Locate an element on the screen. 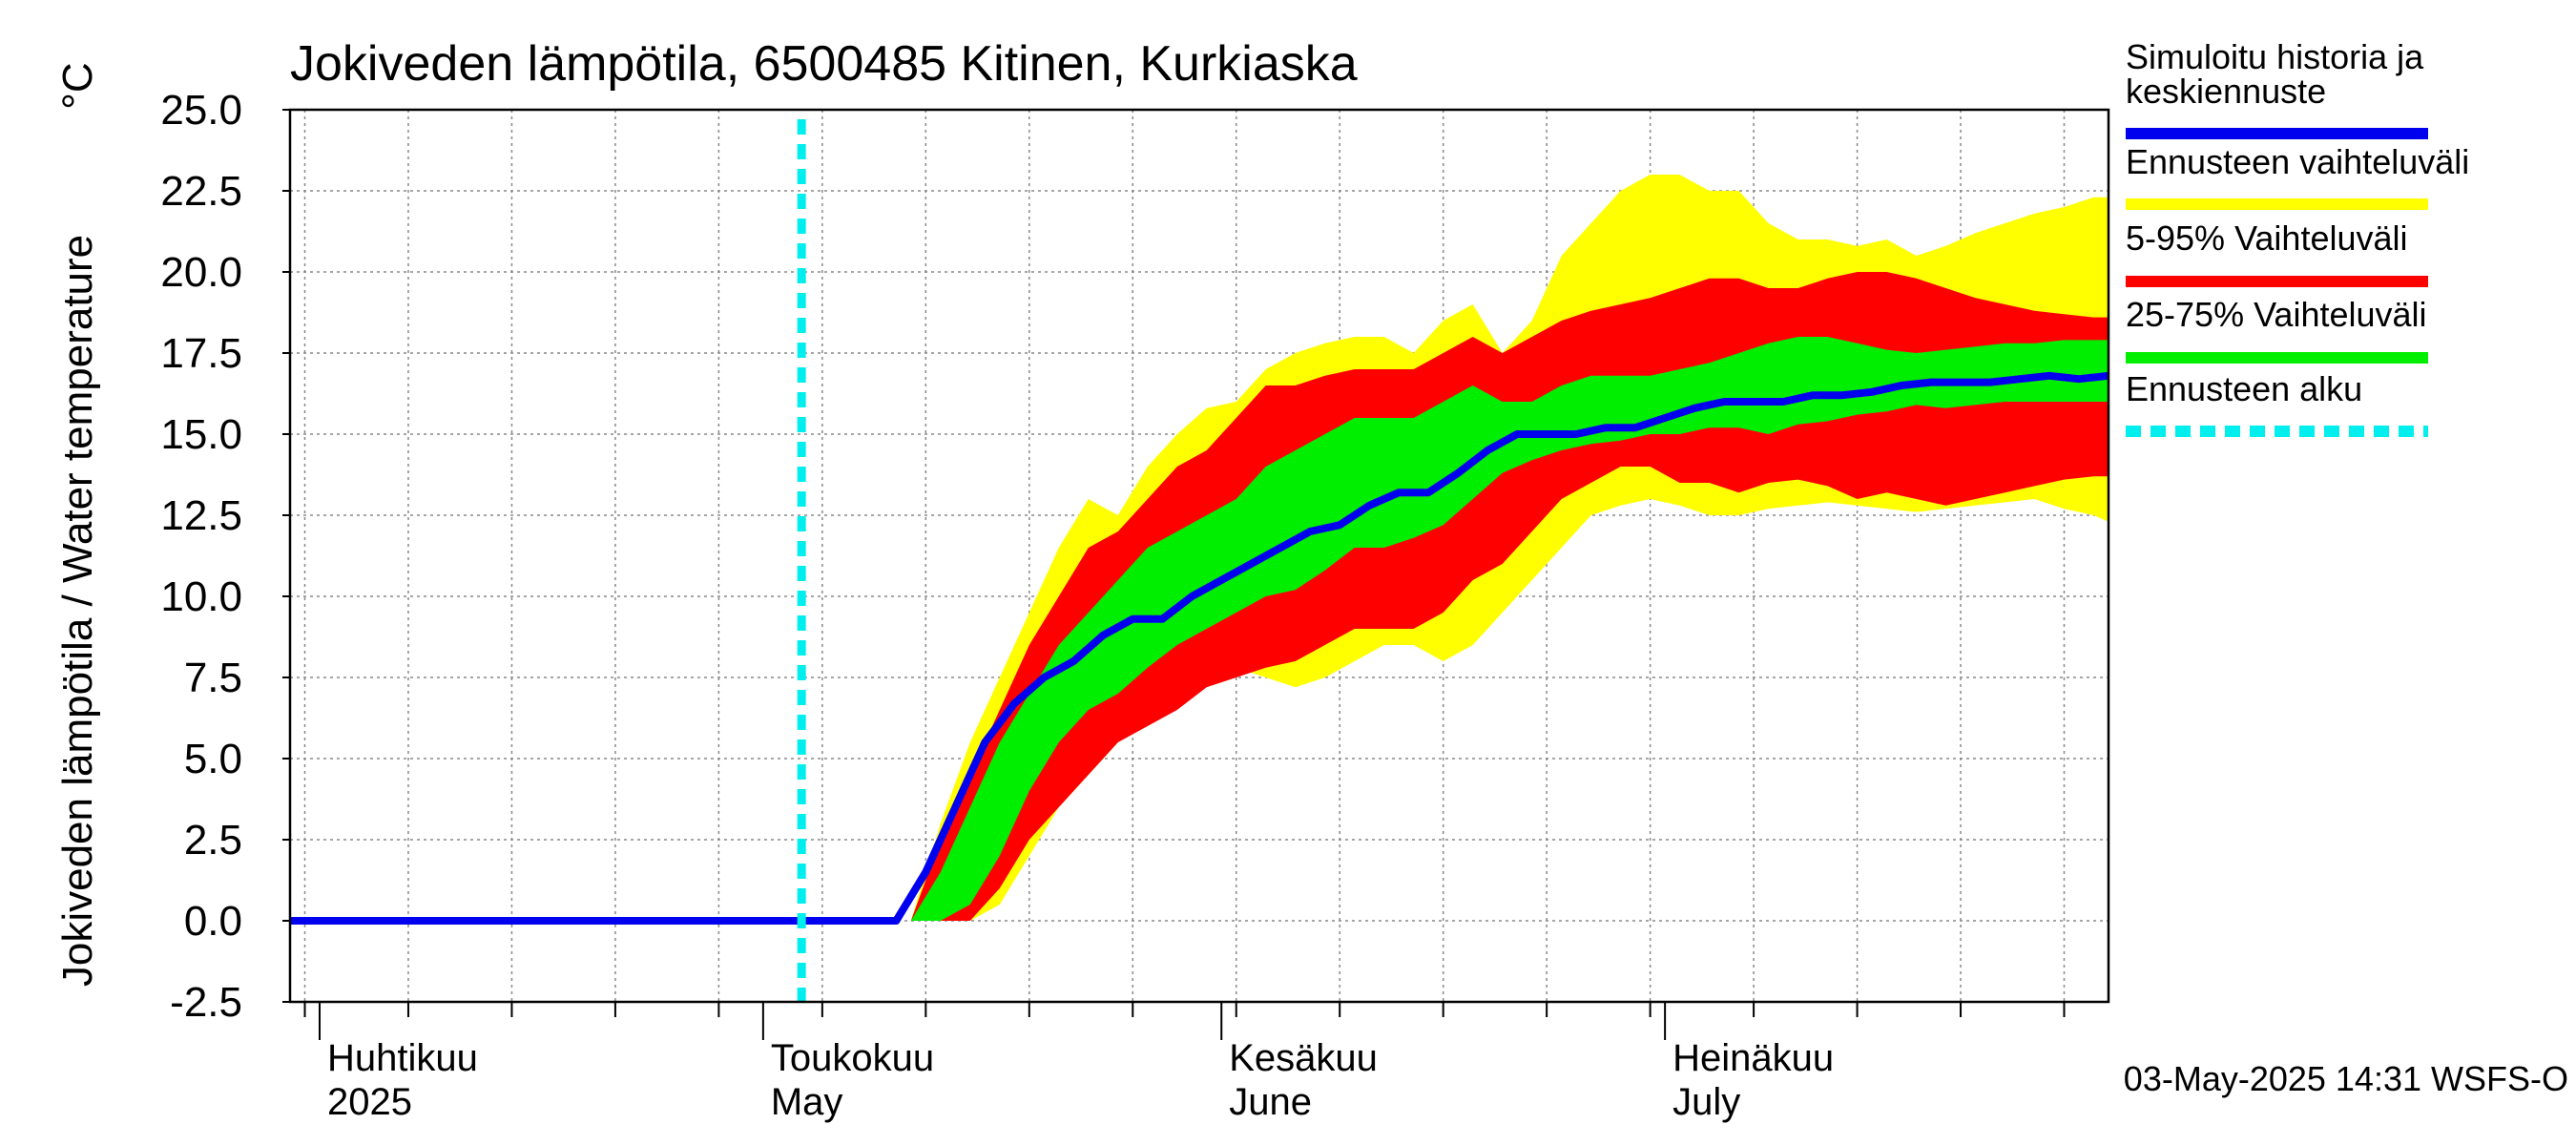 This screenshot has width=2576, height=1145. legend-label: Simuloitu historia ja is located at coordinates (2275, 56).